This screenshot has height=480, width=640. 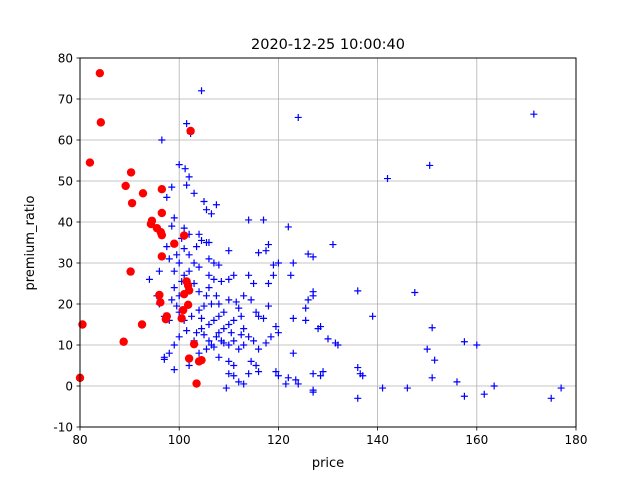 I want to click on y-tick-label: 20, so click(x=65, y=304).